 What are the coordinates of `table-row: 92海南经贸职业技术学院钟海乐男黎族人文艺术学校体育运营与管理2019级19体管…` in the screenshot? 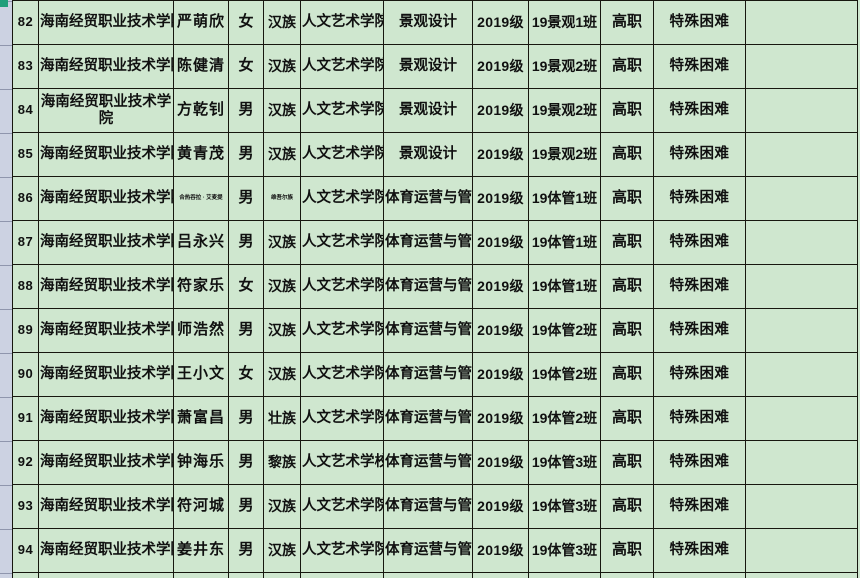 It's located at (435, 462).